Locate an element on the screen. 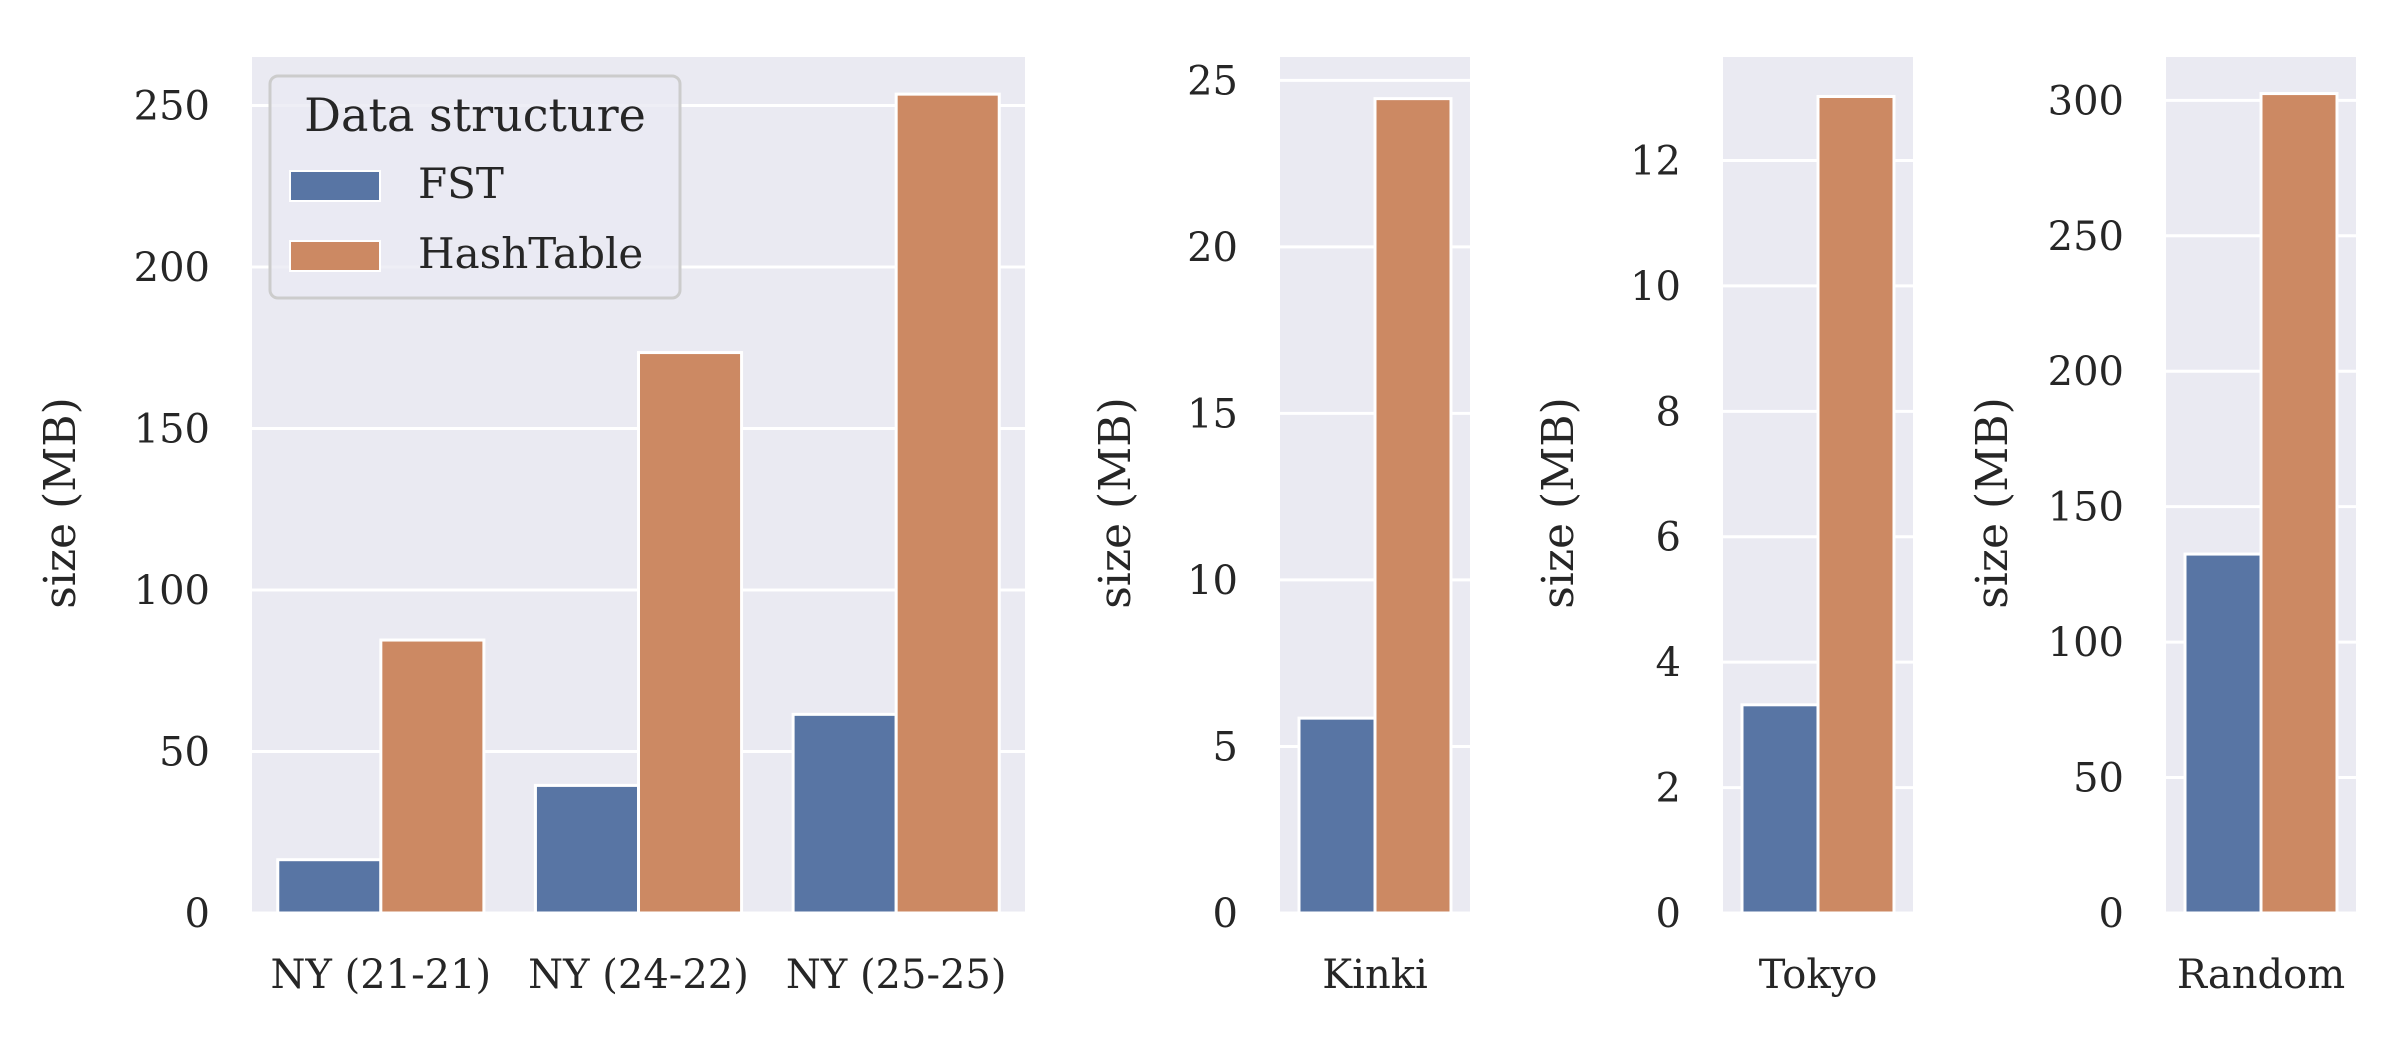 The image size is (2400, 1050). y-tick-label: 8 is located at coordinates (1668, 412).